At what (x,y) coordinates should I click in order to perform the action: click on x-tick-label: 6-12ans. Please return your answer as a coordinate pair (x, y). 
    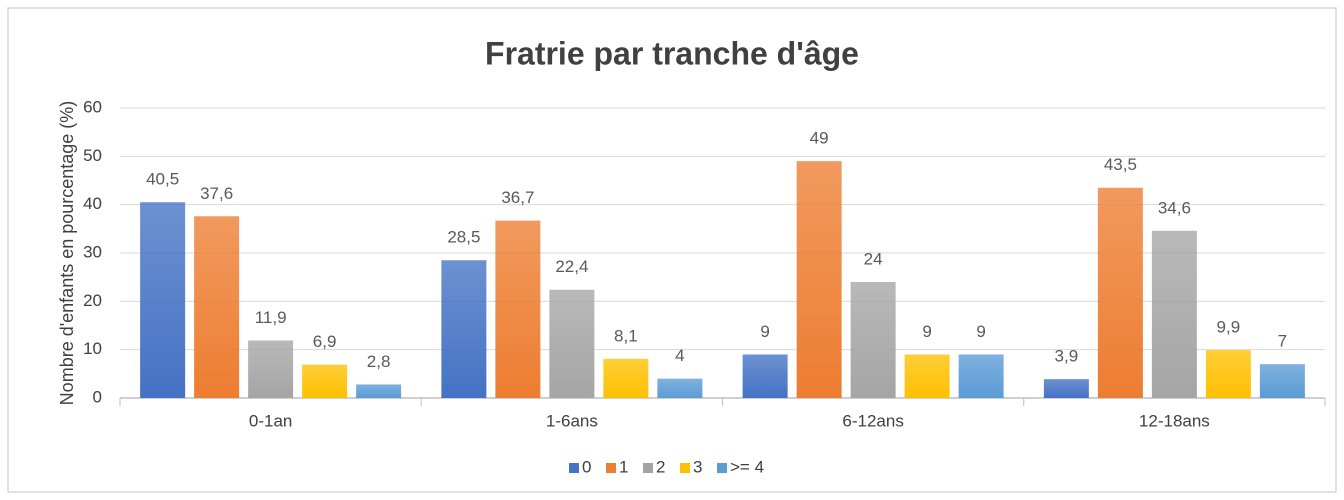
    Looking at the image, I should click on (872, 420).